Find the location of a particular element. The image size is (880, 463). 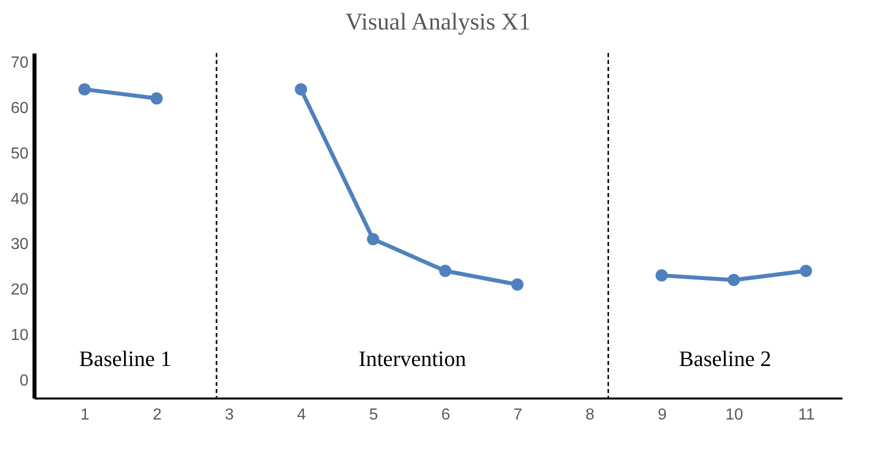

y-tick-label: 50 is located at coordinates (19, 153).